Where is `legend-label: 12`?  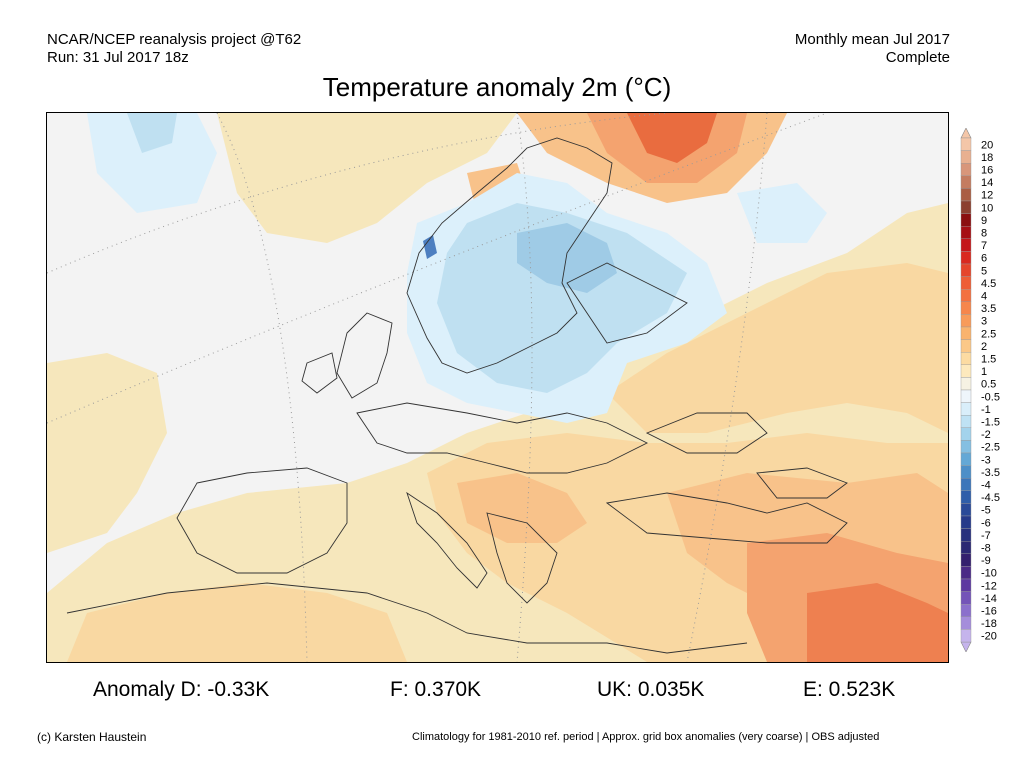 legend-label: 12 is located at coordinates (987, 196).